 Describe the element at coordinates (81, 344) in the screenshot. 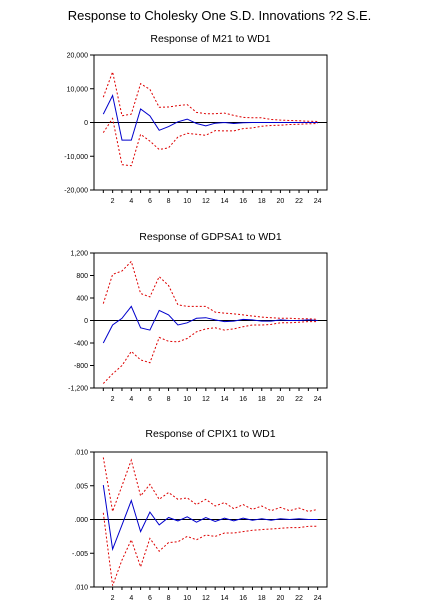

I see `y-tick-label: -400` at that location.